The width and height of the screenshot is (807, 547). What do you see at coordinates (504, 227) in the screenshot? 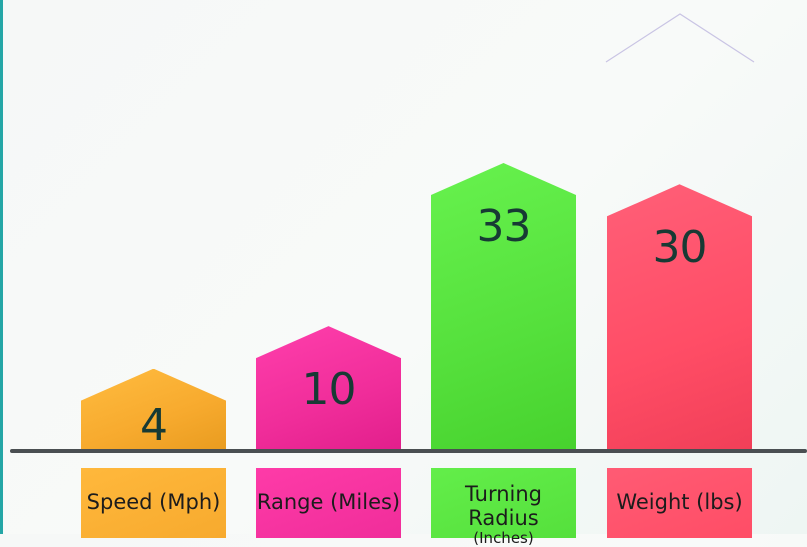
I see `bar-value-label: 33` at bounding box center [504, 227].